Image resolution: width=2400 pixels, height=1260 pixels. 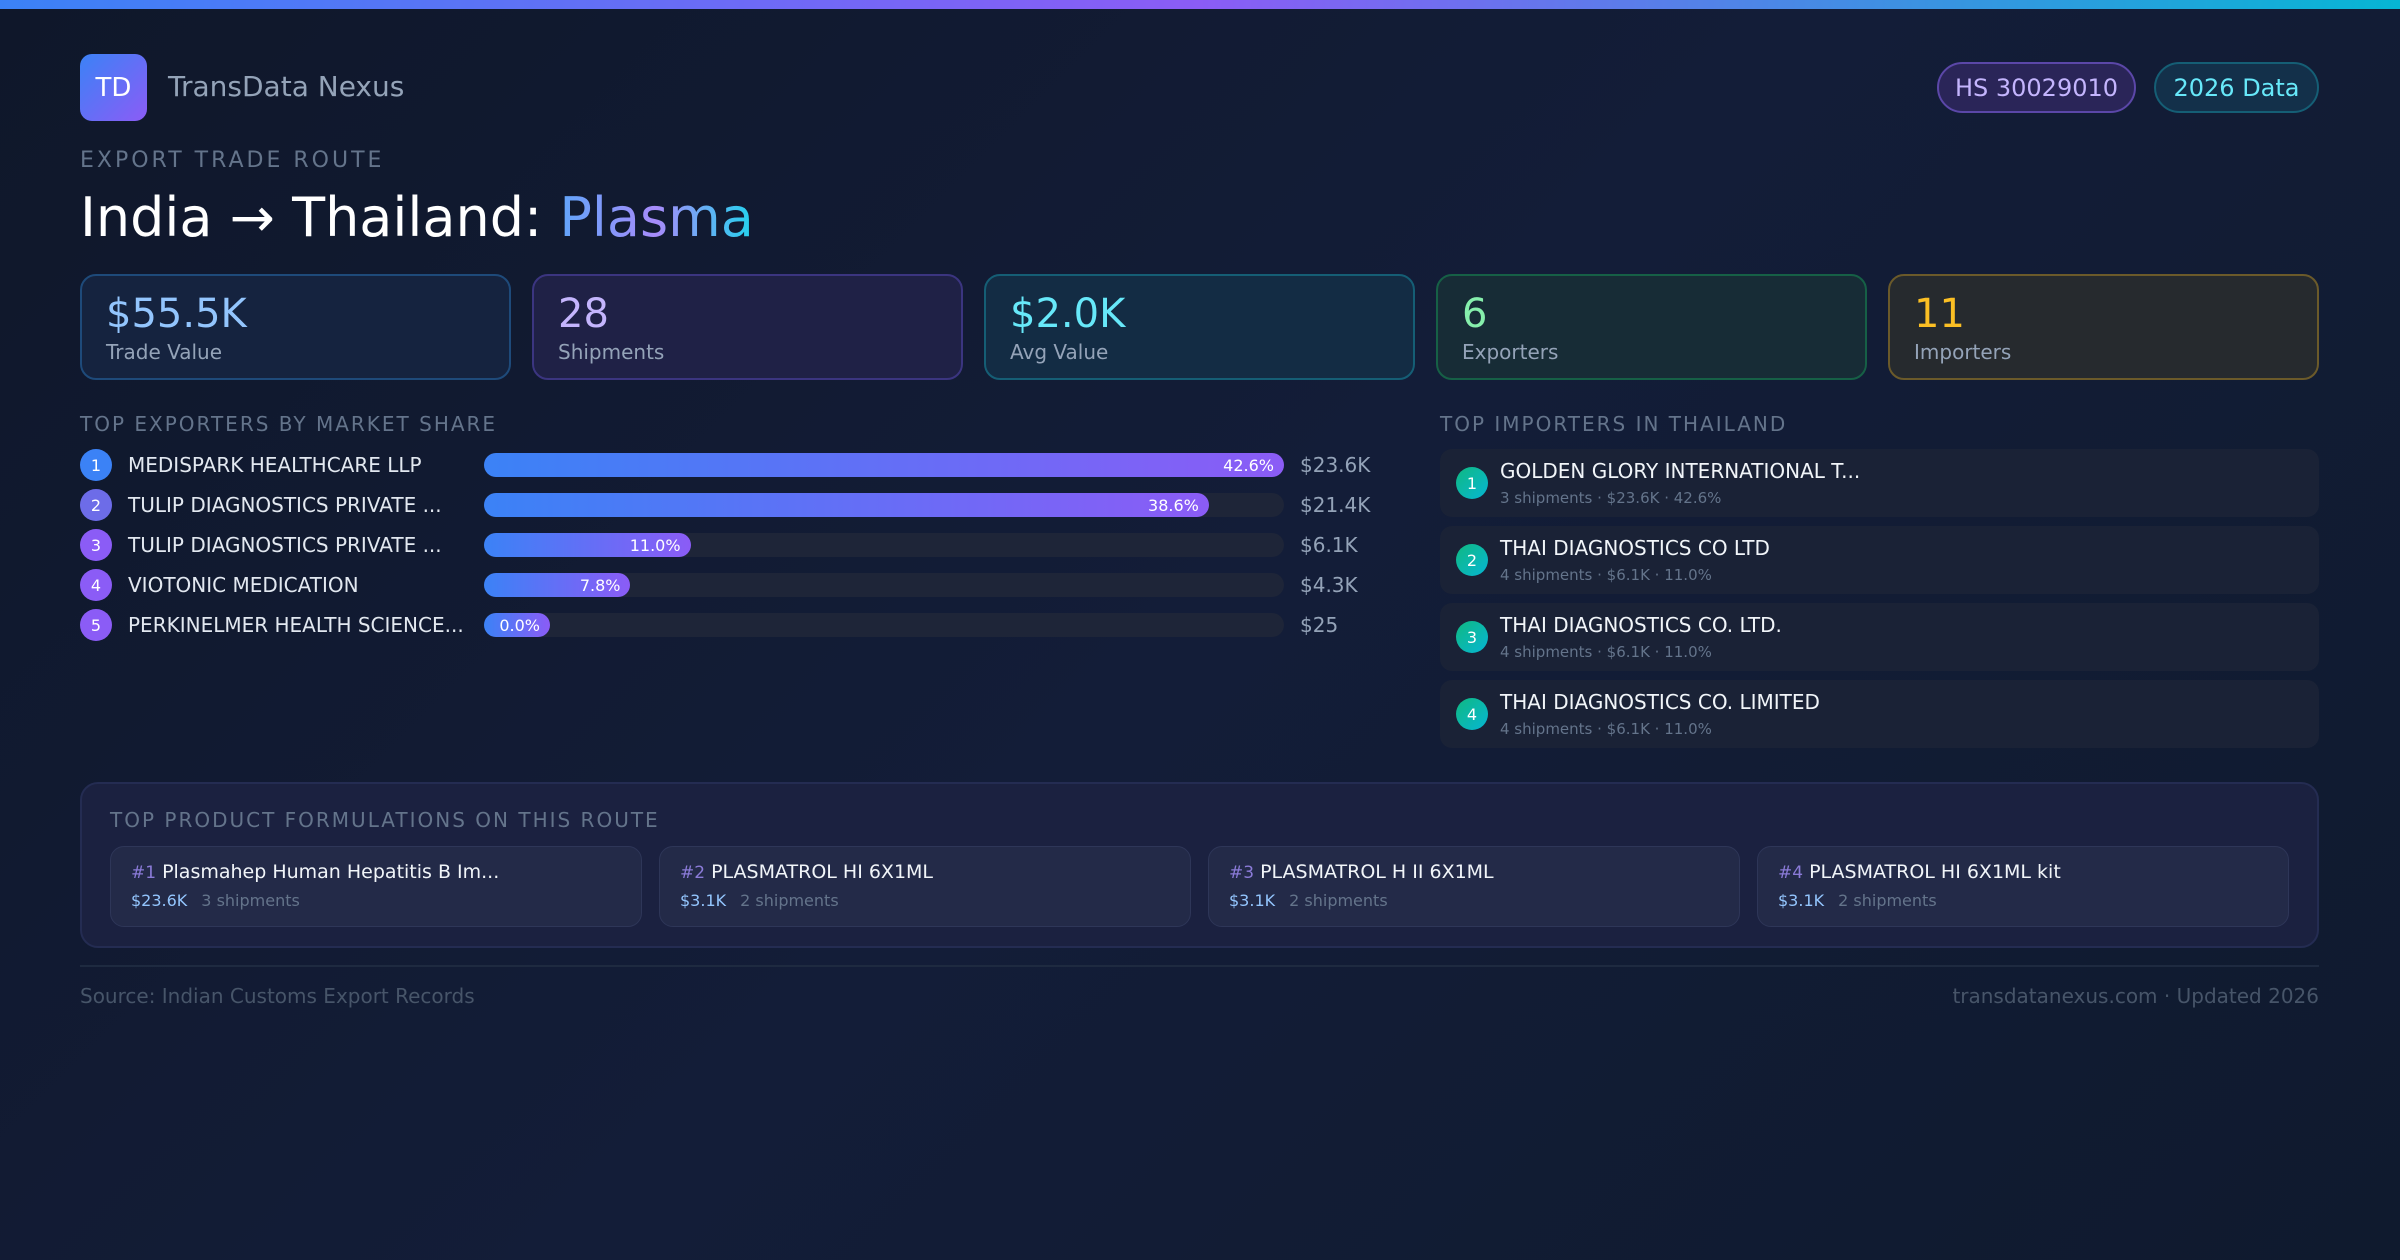 I want to click on share-bar-track: 7.8%, so click(x=884, y=585).